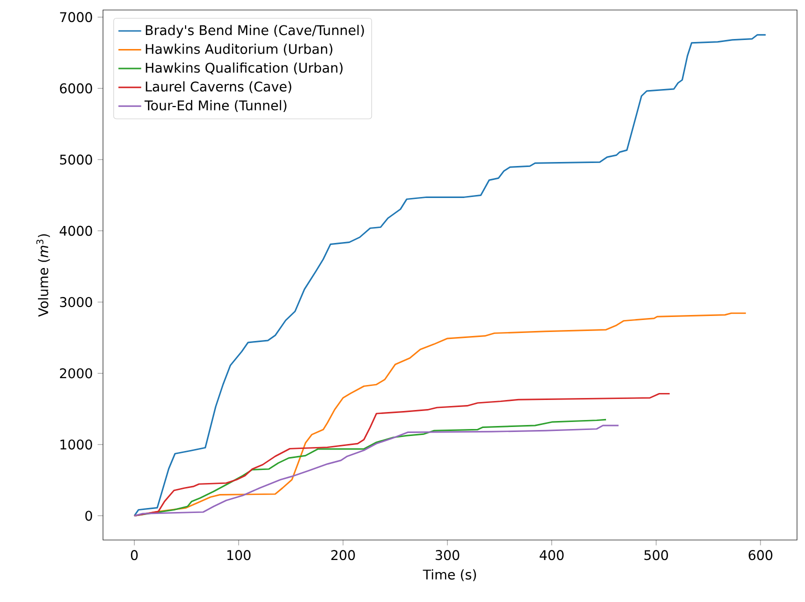 This screenshot has width=805, height=602. I want to click on y-tick-label: 5000, so click(76, 159).